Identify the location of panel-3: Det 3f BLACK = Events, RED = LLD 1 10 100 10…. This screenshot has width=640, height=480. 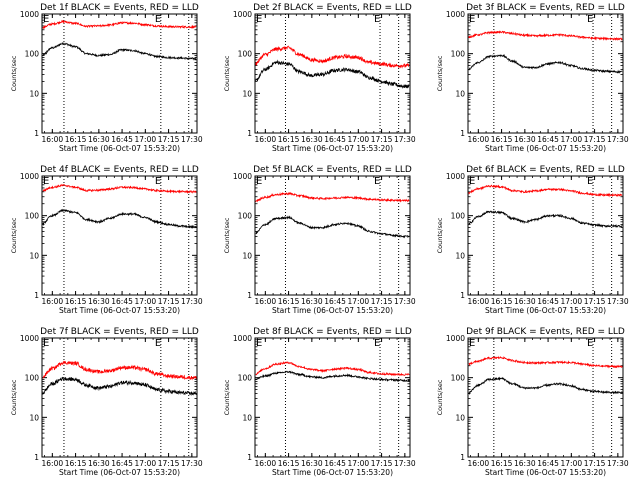
(532, 78).